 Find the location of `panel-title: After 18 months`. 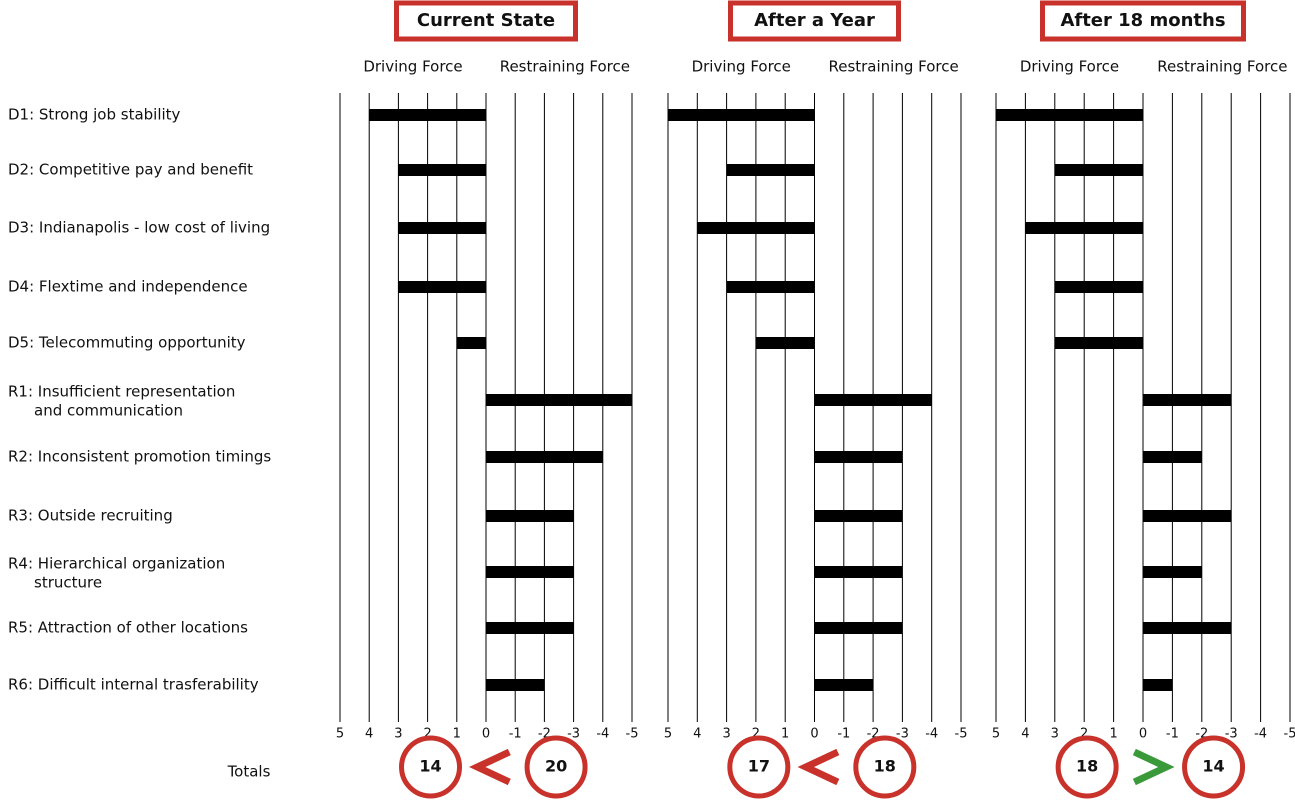

panel-title: After 18 months is located at coordinates (1142, 20).